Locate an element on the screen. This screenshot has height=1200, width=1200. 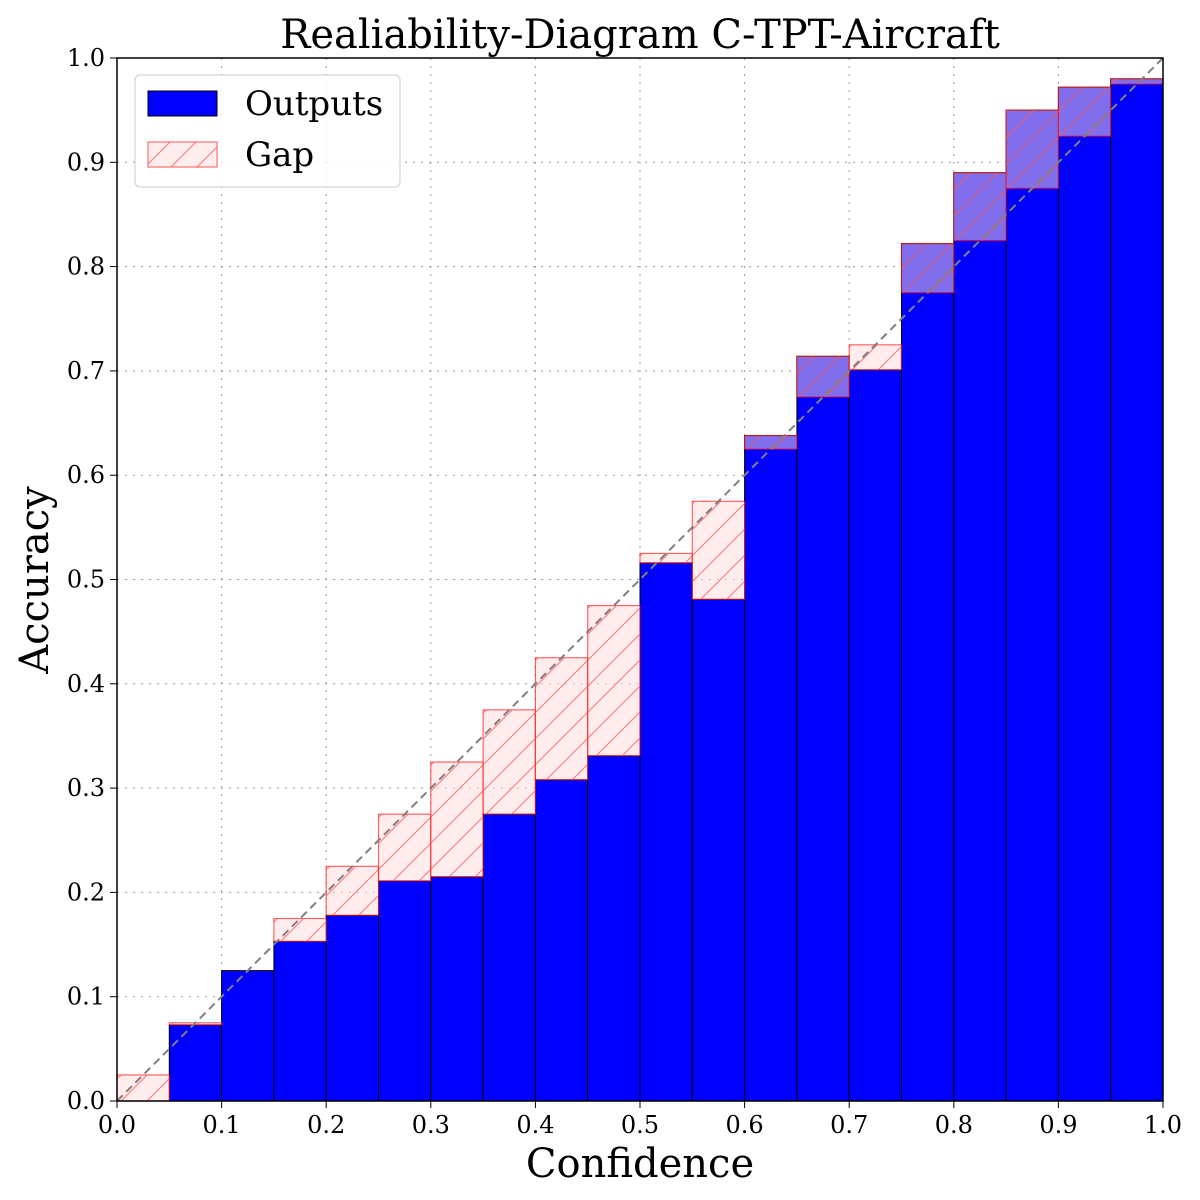
y-tick-label: 0.6 is located at coordinates (86, 475).